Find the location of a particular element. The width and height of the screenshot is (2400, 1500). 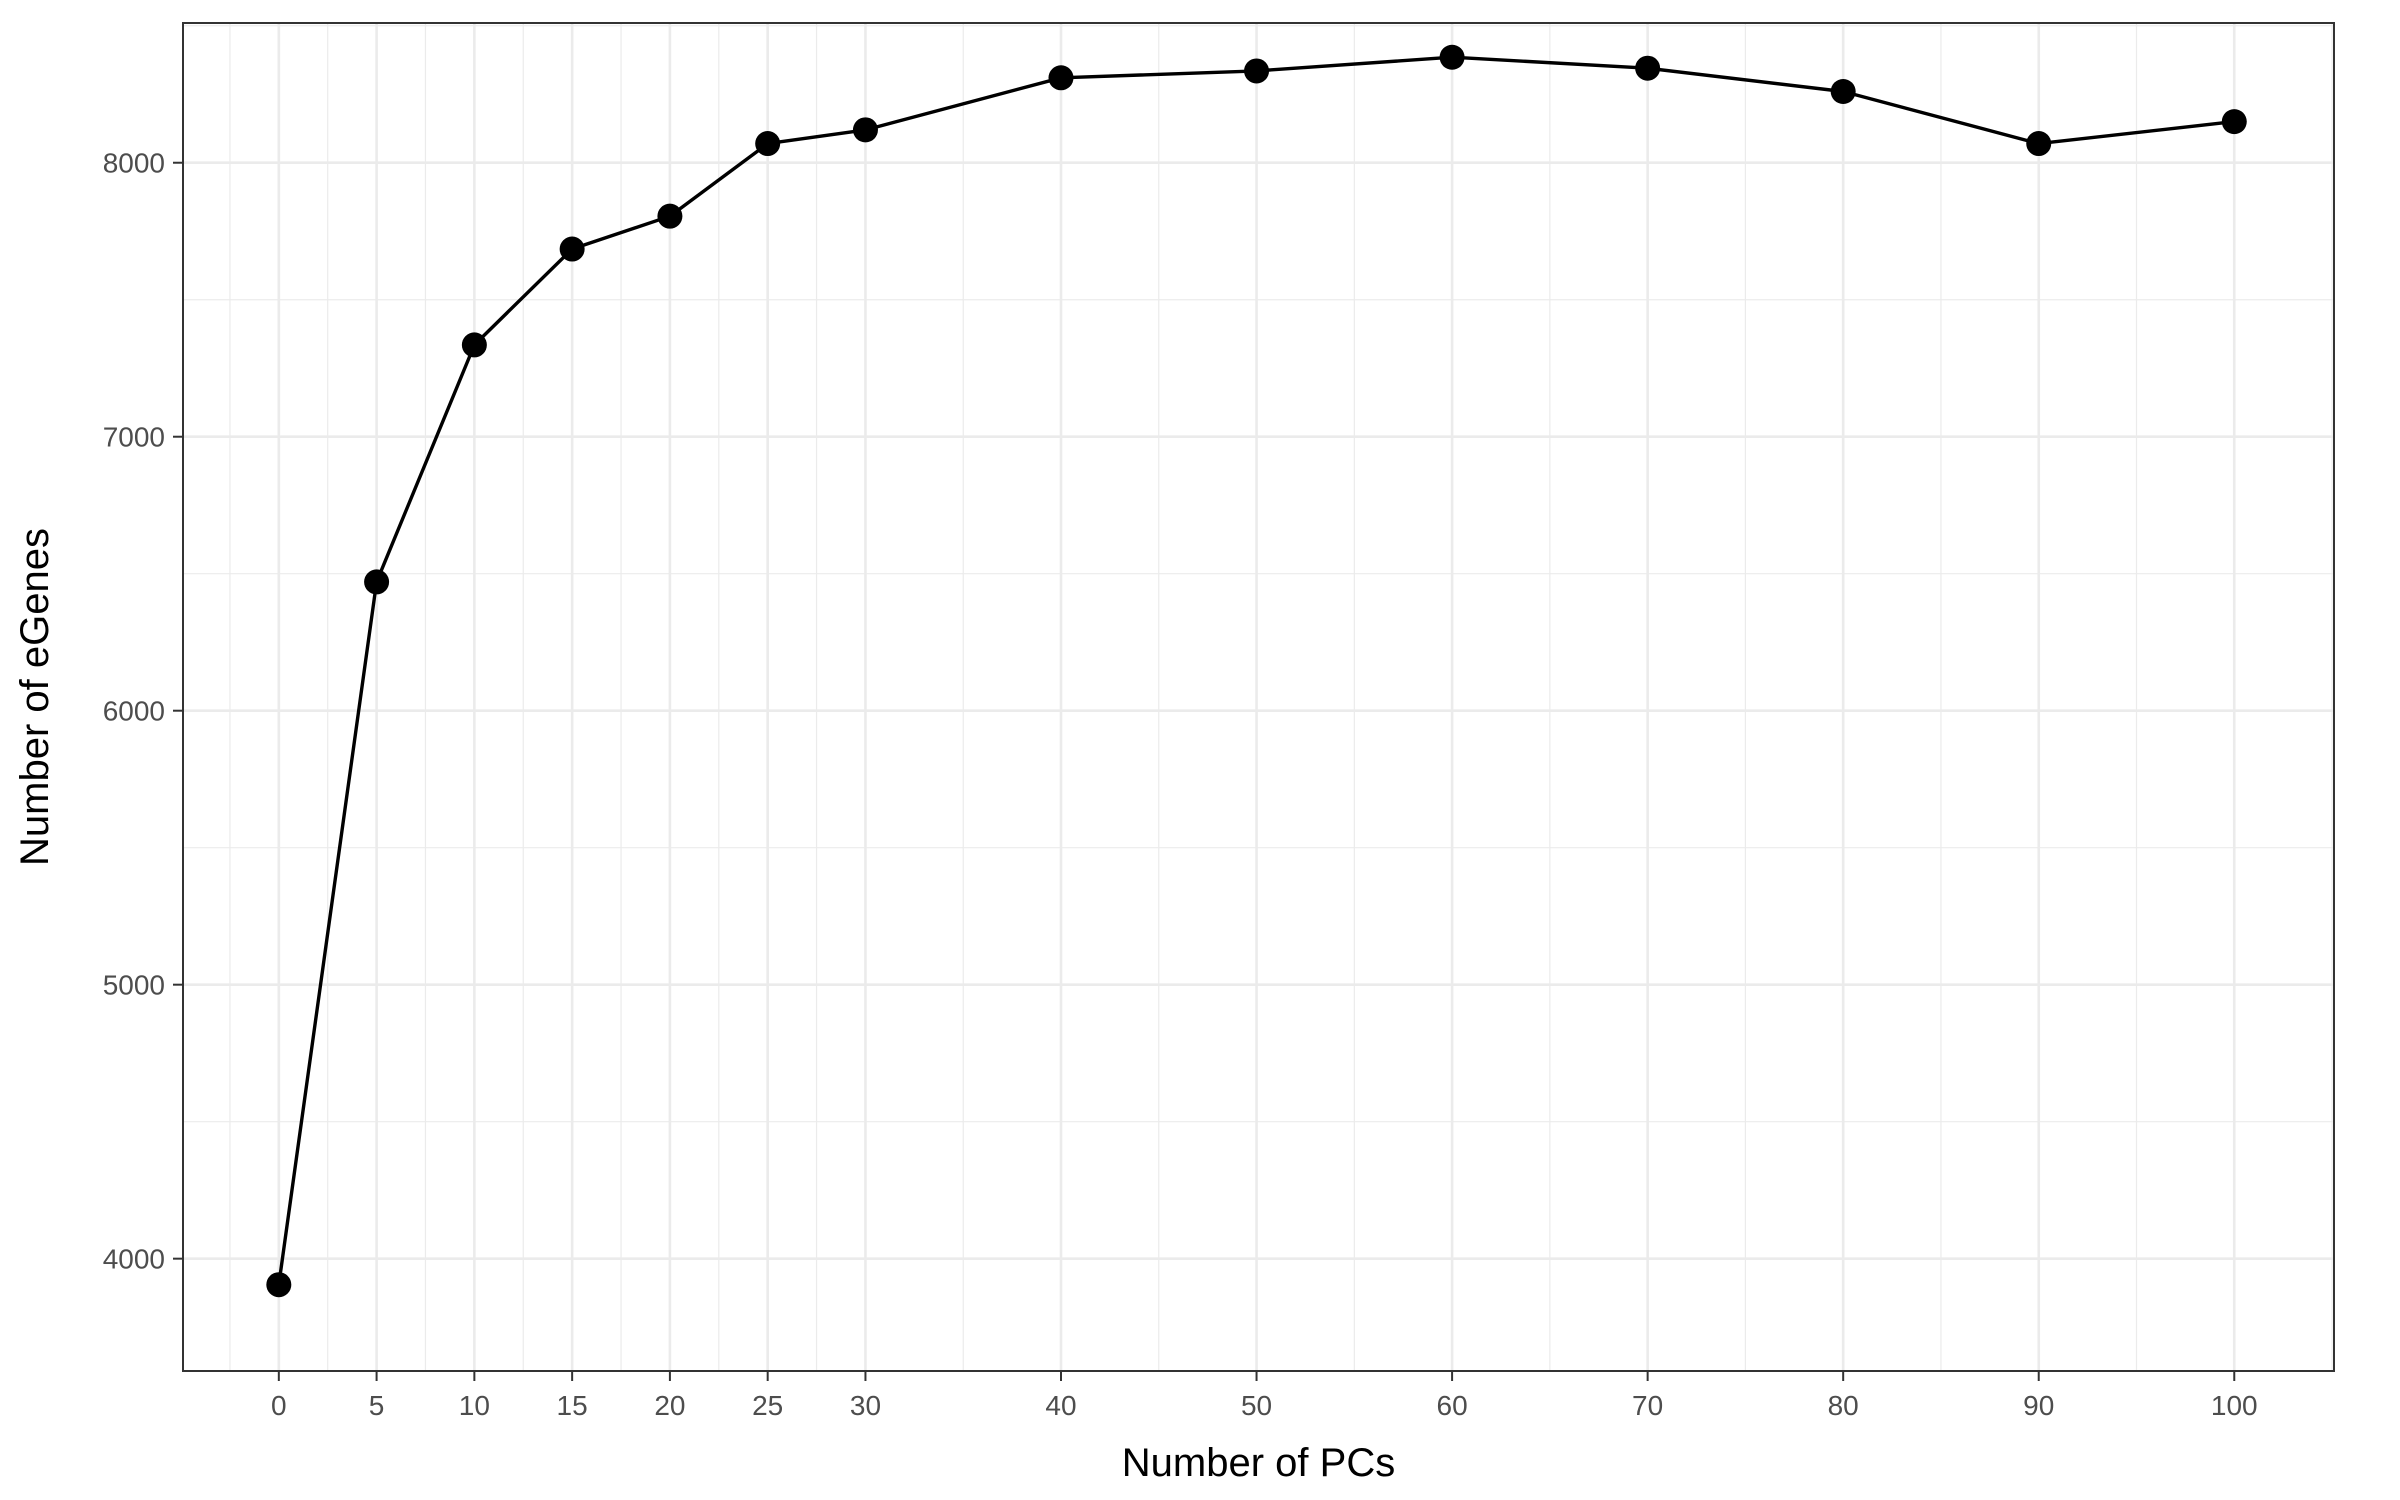

x-tick-label: 5 is located at coordinates (377, 1405).